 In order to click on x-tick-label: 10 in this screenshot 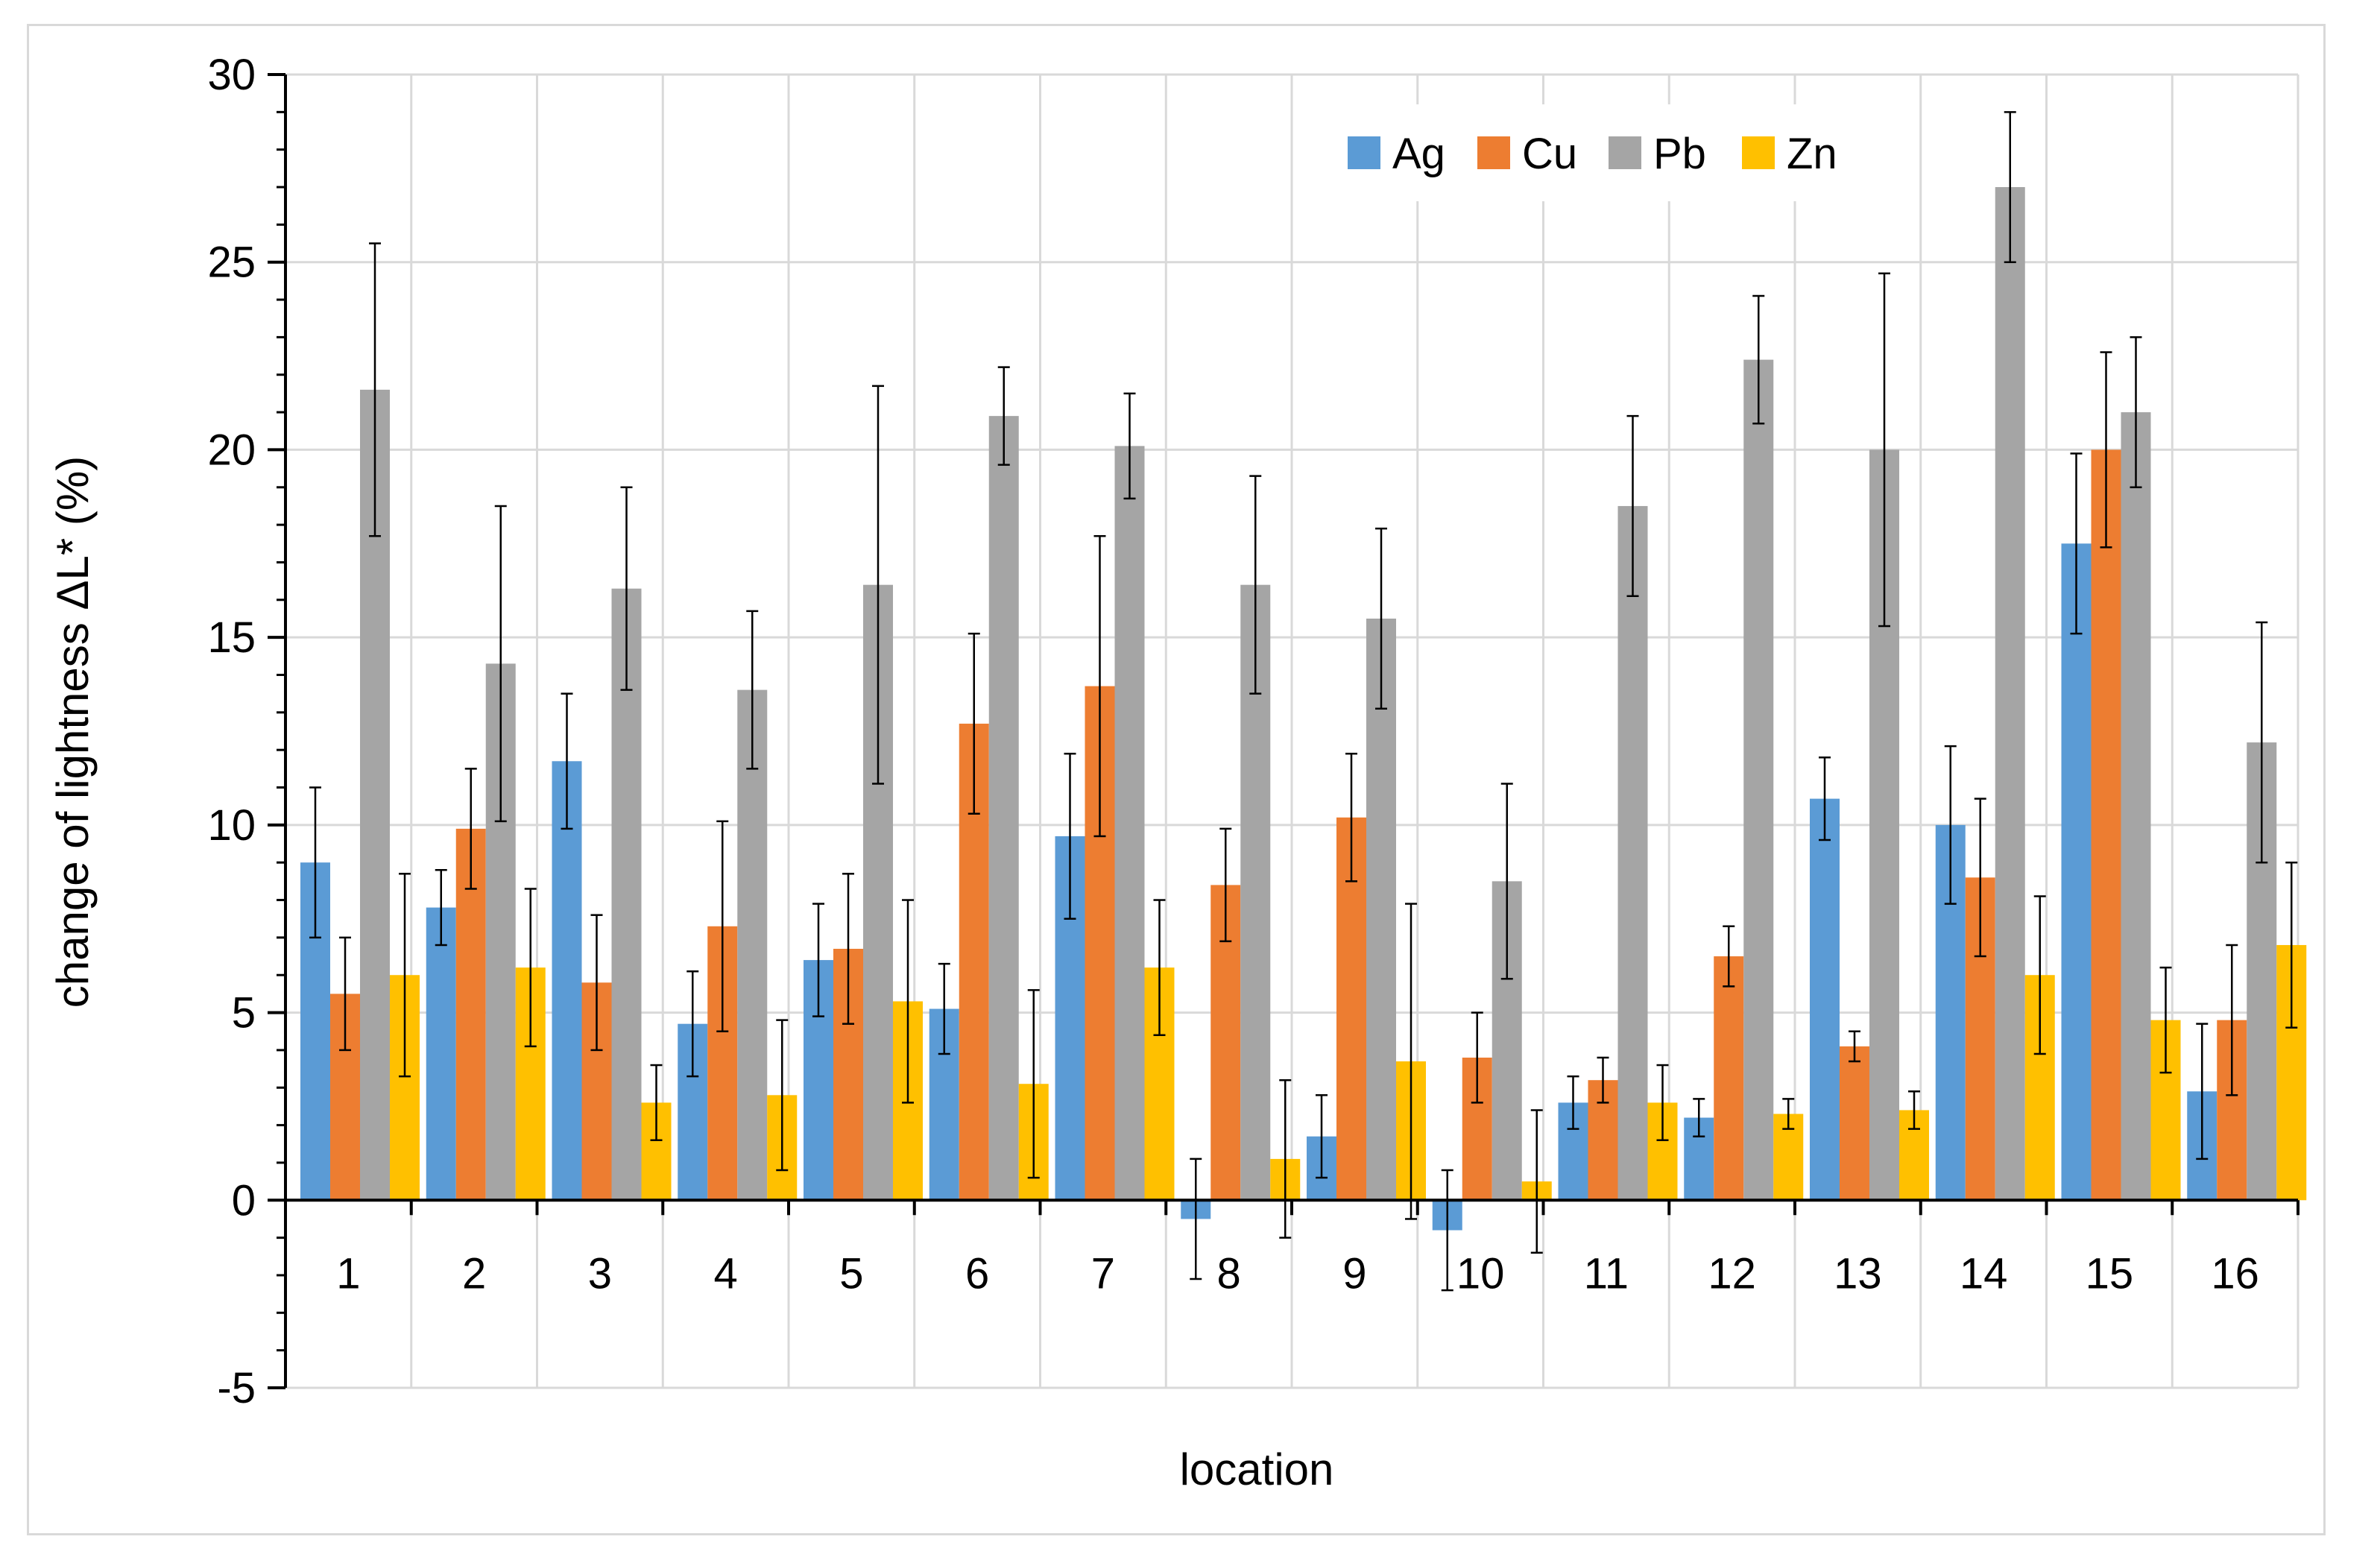, I will do `click(1480, 1274)`.